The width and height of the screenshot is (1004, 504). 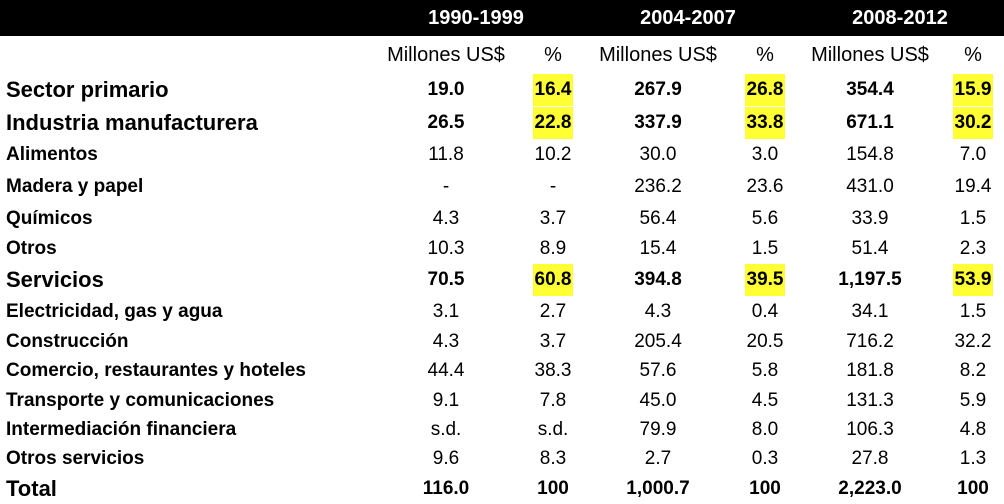 I want to click on table-cell: 2.3, so click(x=973, y=249).